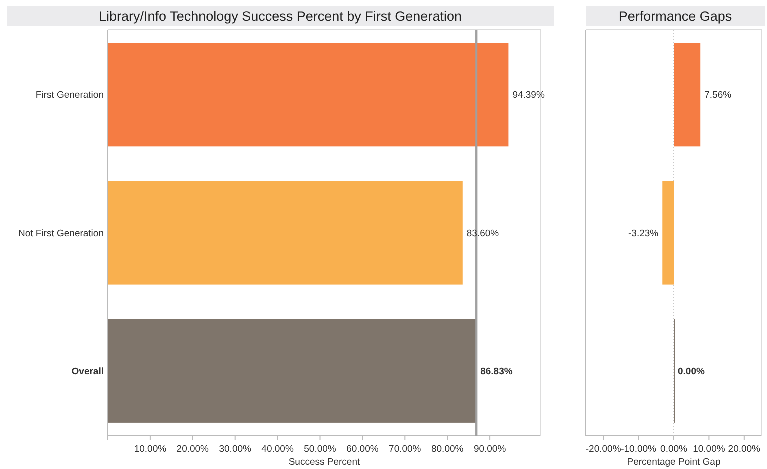 The width and height of the screenshot is (767, 469). I want to click on y-tick-label: Overall, so click(88, 372).